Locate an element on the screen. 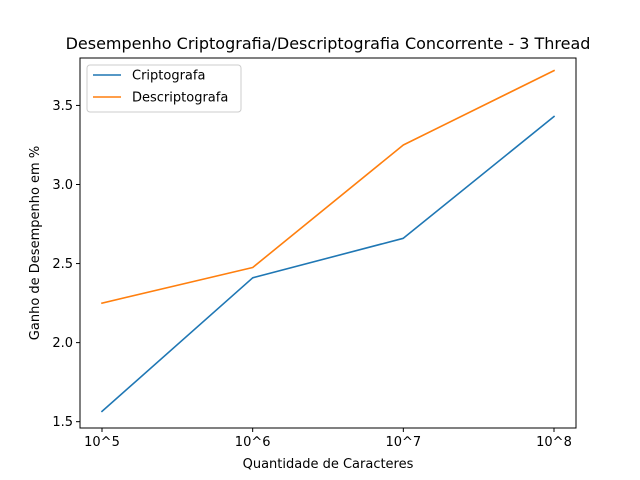  x-tick-label: 10^7 is located at coordinates (403, 442).